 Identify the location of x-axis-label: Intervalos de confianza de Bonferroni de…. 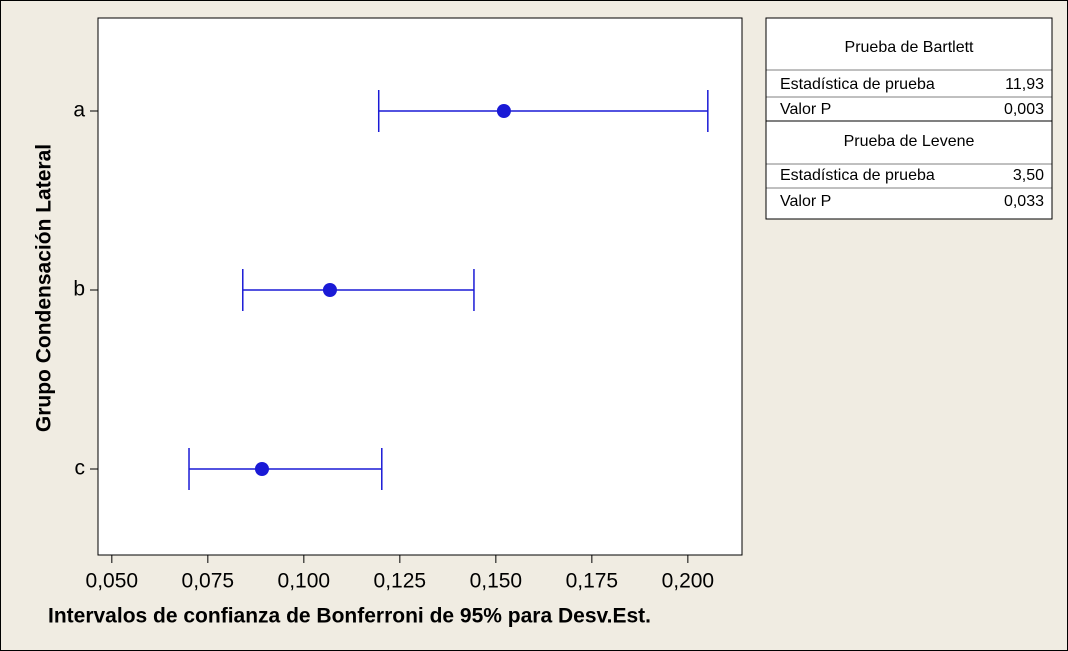
(349, 616).